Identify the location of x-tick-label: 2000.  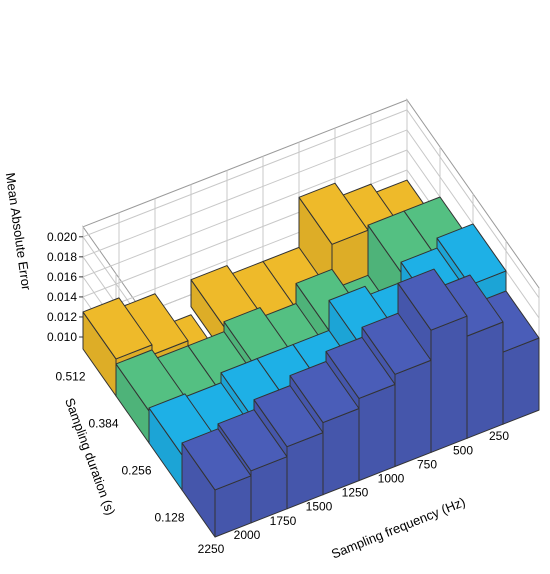
(247, 535).